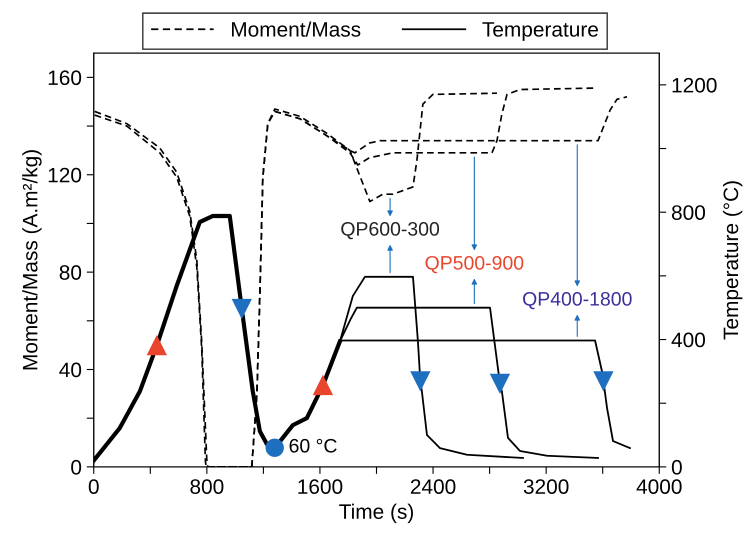 This screenshot has width=750, height=541. What do you see at coordinates (65, 175) in the screenshot?
I see `y-tick-label: 120` at bounding box center [65, 175].